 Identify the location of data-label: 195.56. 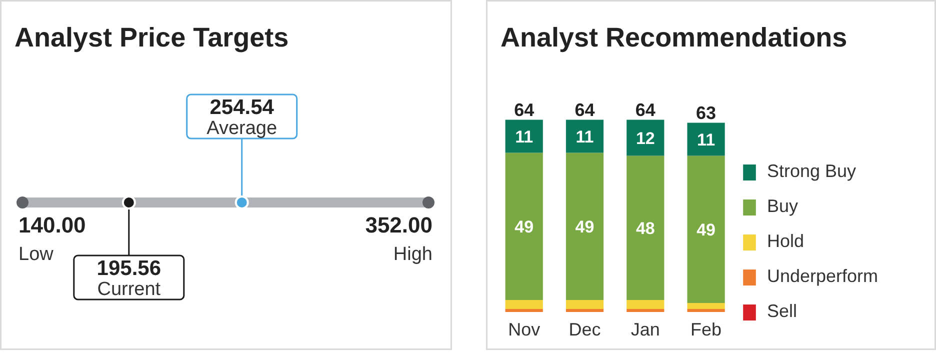
(129, 268).